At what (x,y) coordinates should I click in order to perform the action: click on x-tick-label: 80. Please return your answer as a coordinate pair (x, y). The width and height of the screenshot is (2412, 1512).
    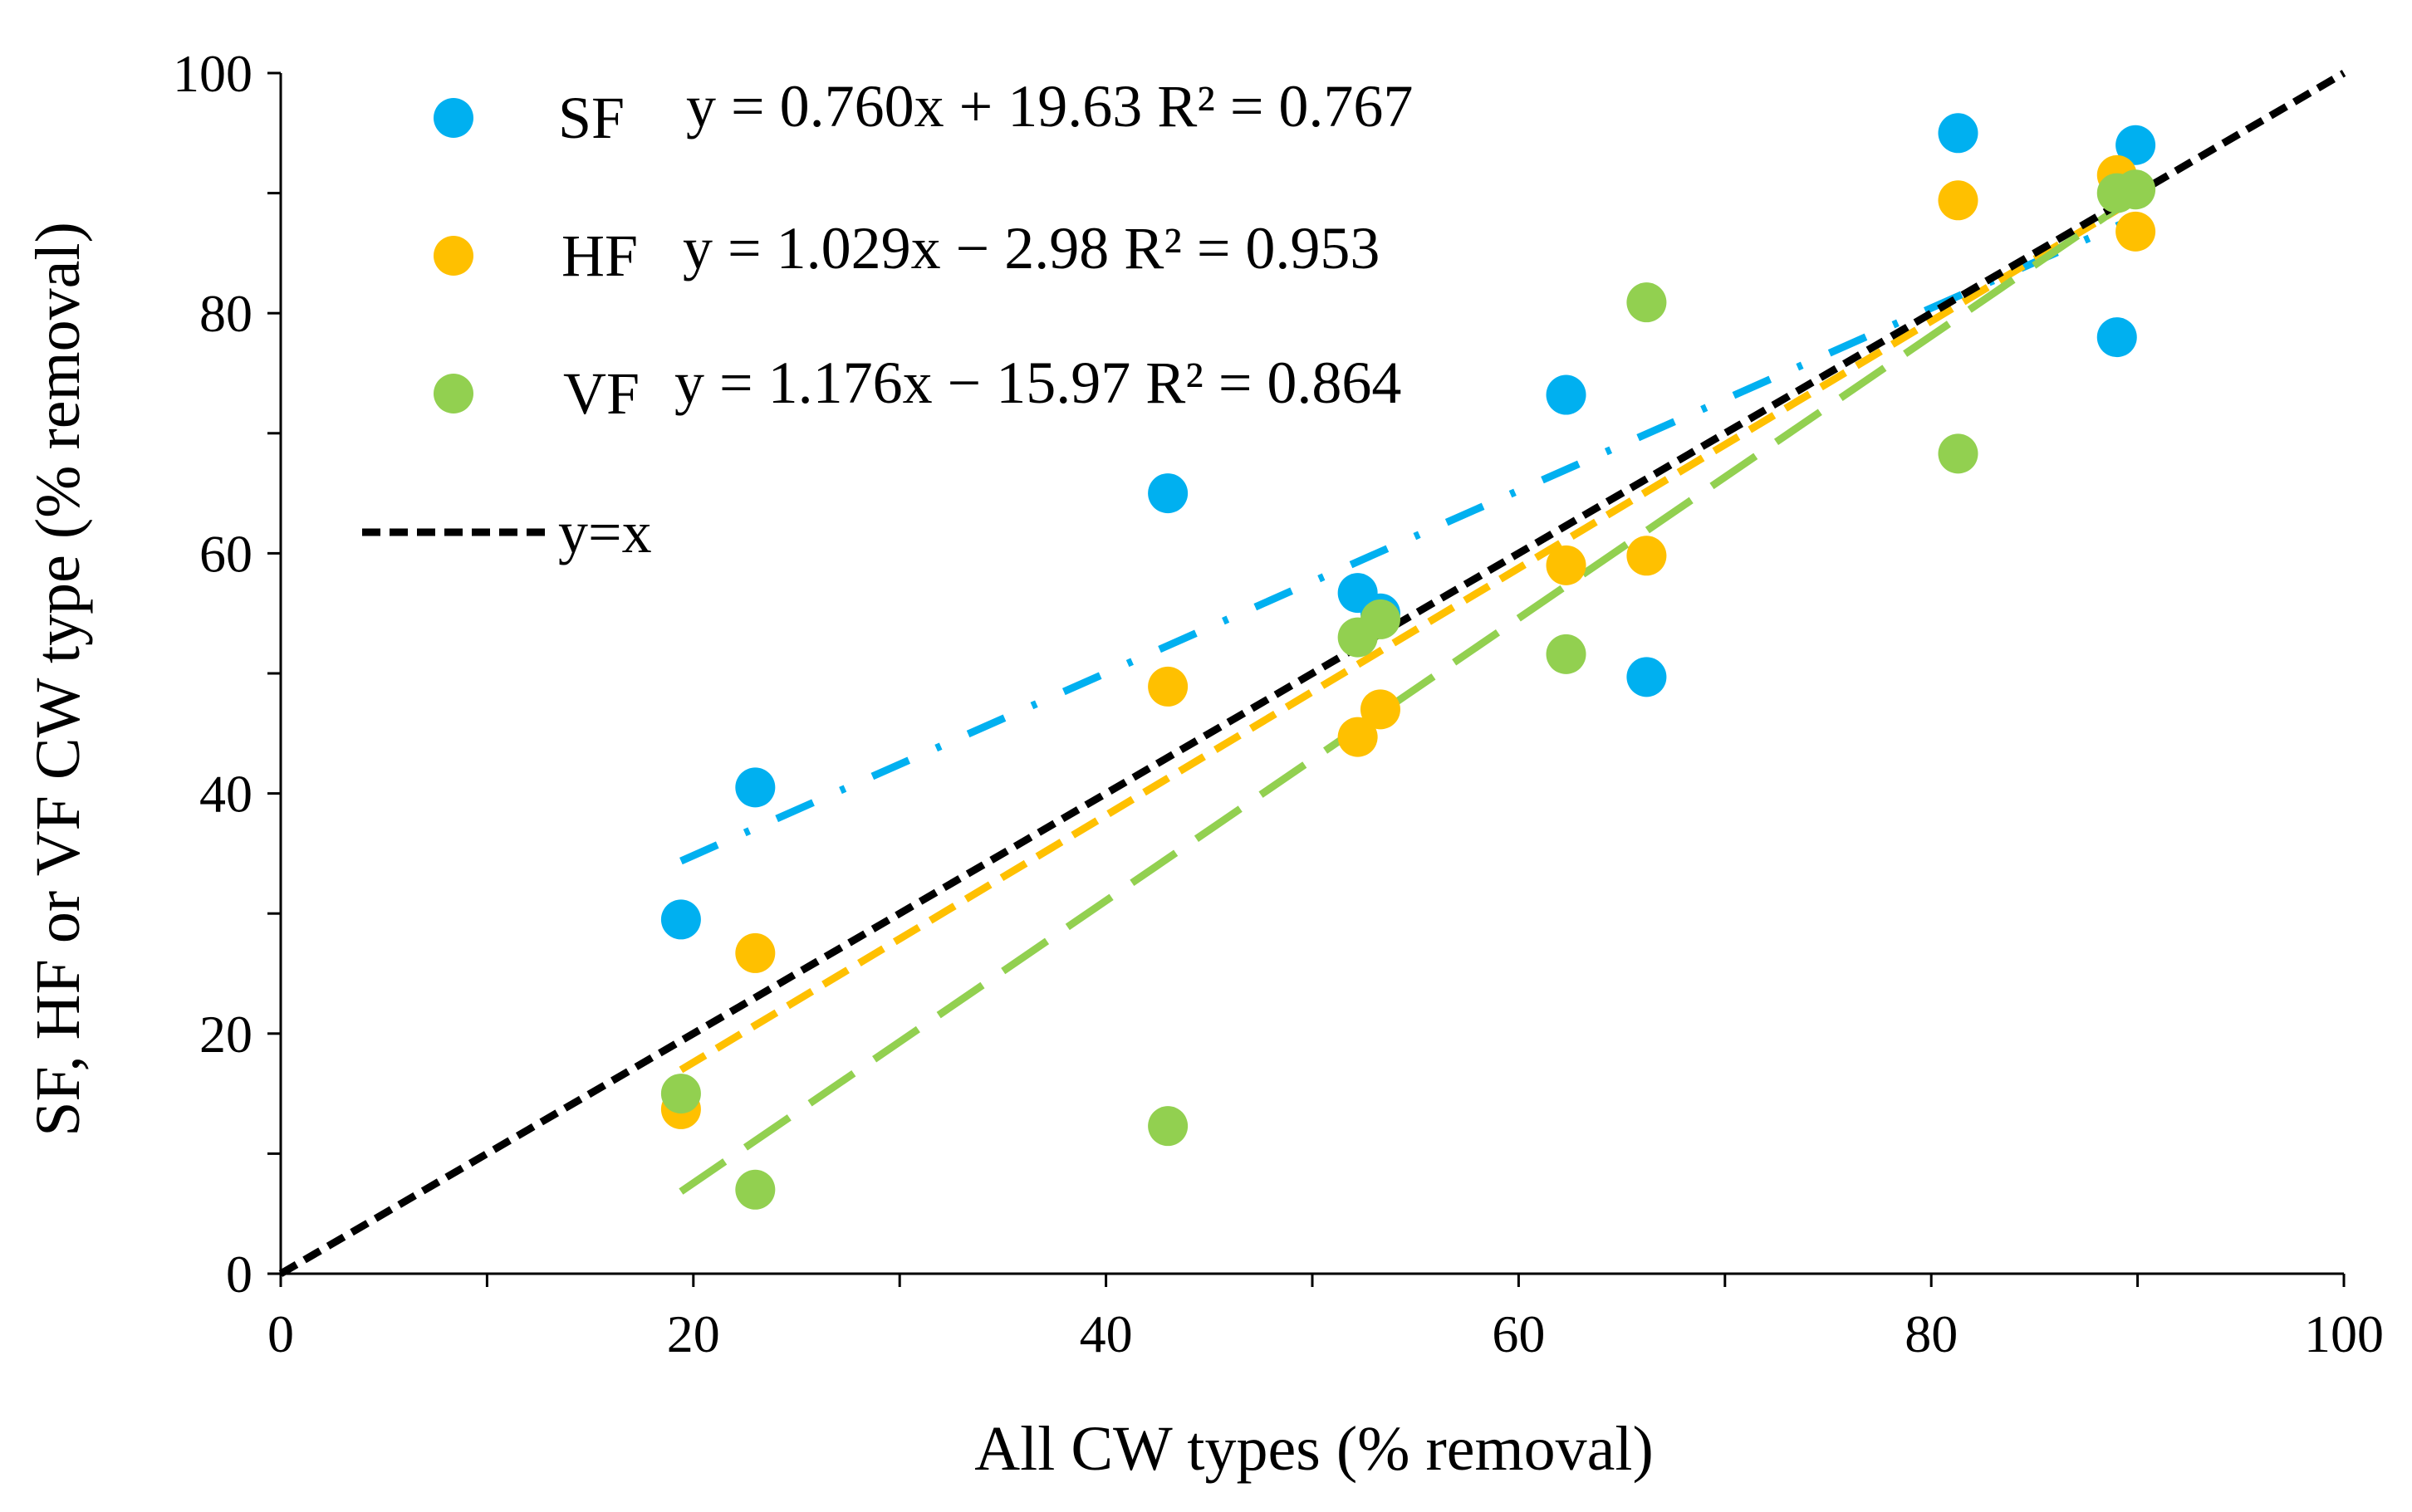
    Looking at the image, I should click on (1931, 1333).